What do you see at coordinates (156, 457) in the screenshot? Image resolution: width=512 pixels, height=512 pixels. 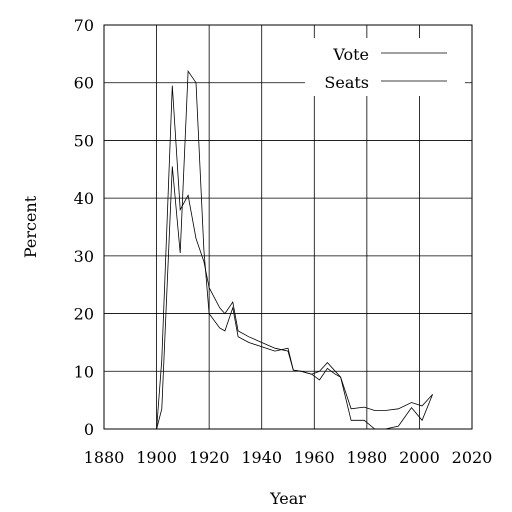 I see `x-tick-label: 1900` at bounding box center [156, 457].